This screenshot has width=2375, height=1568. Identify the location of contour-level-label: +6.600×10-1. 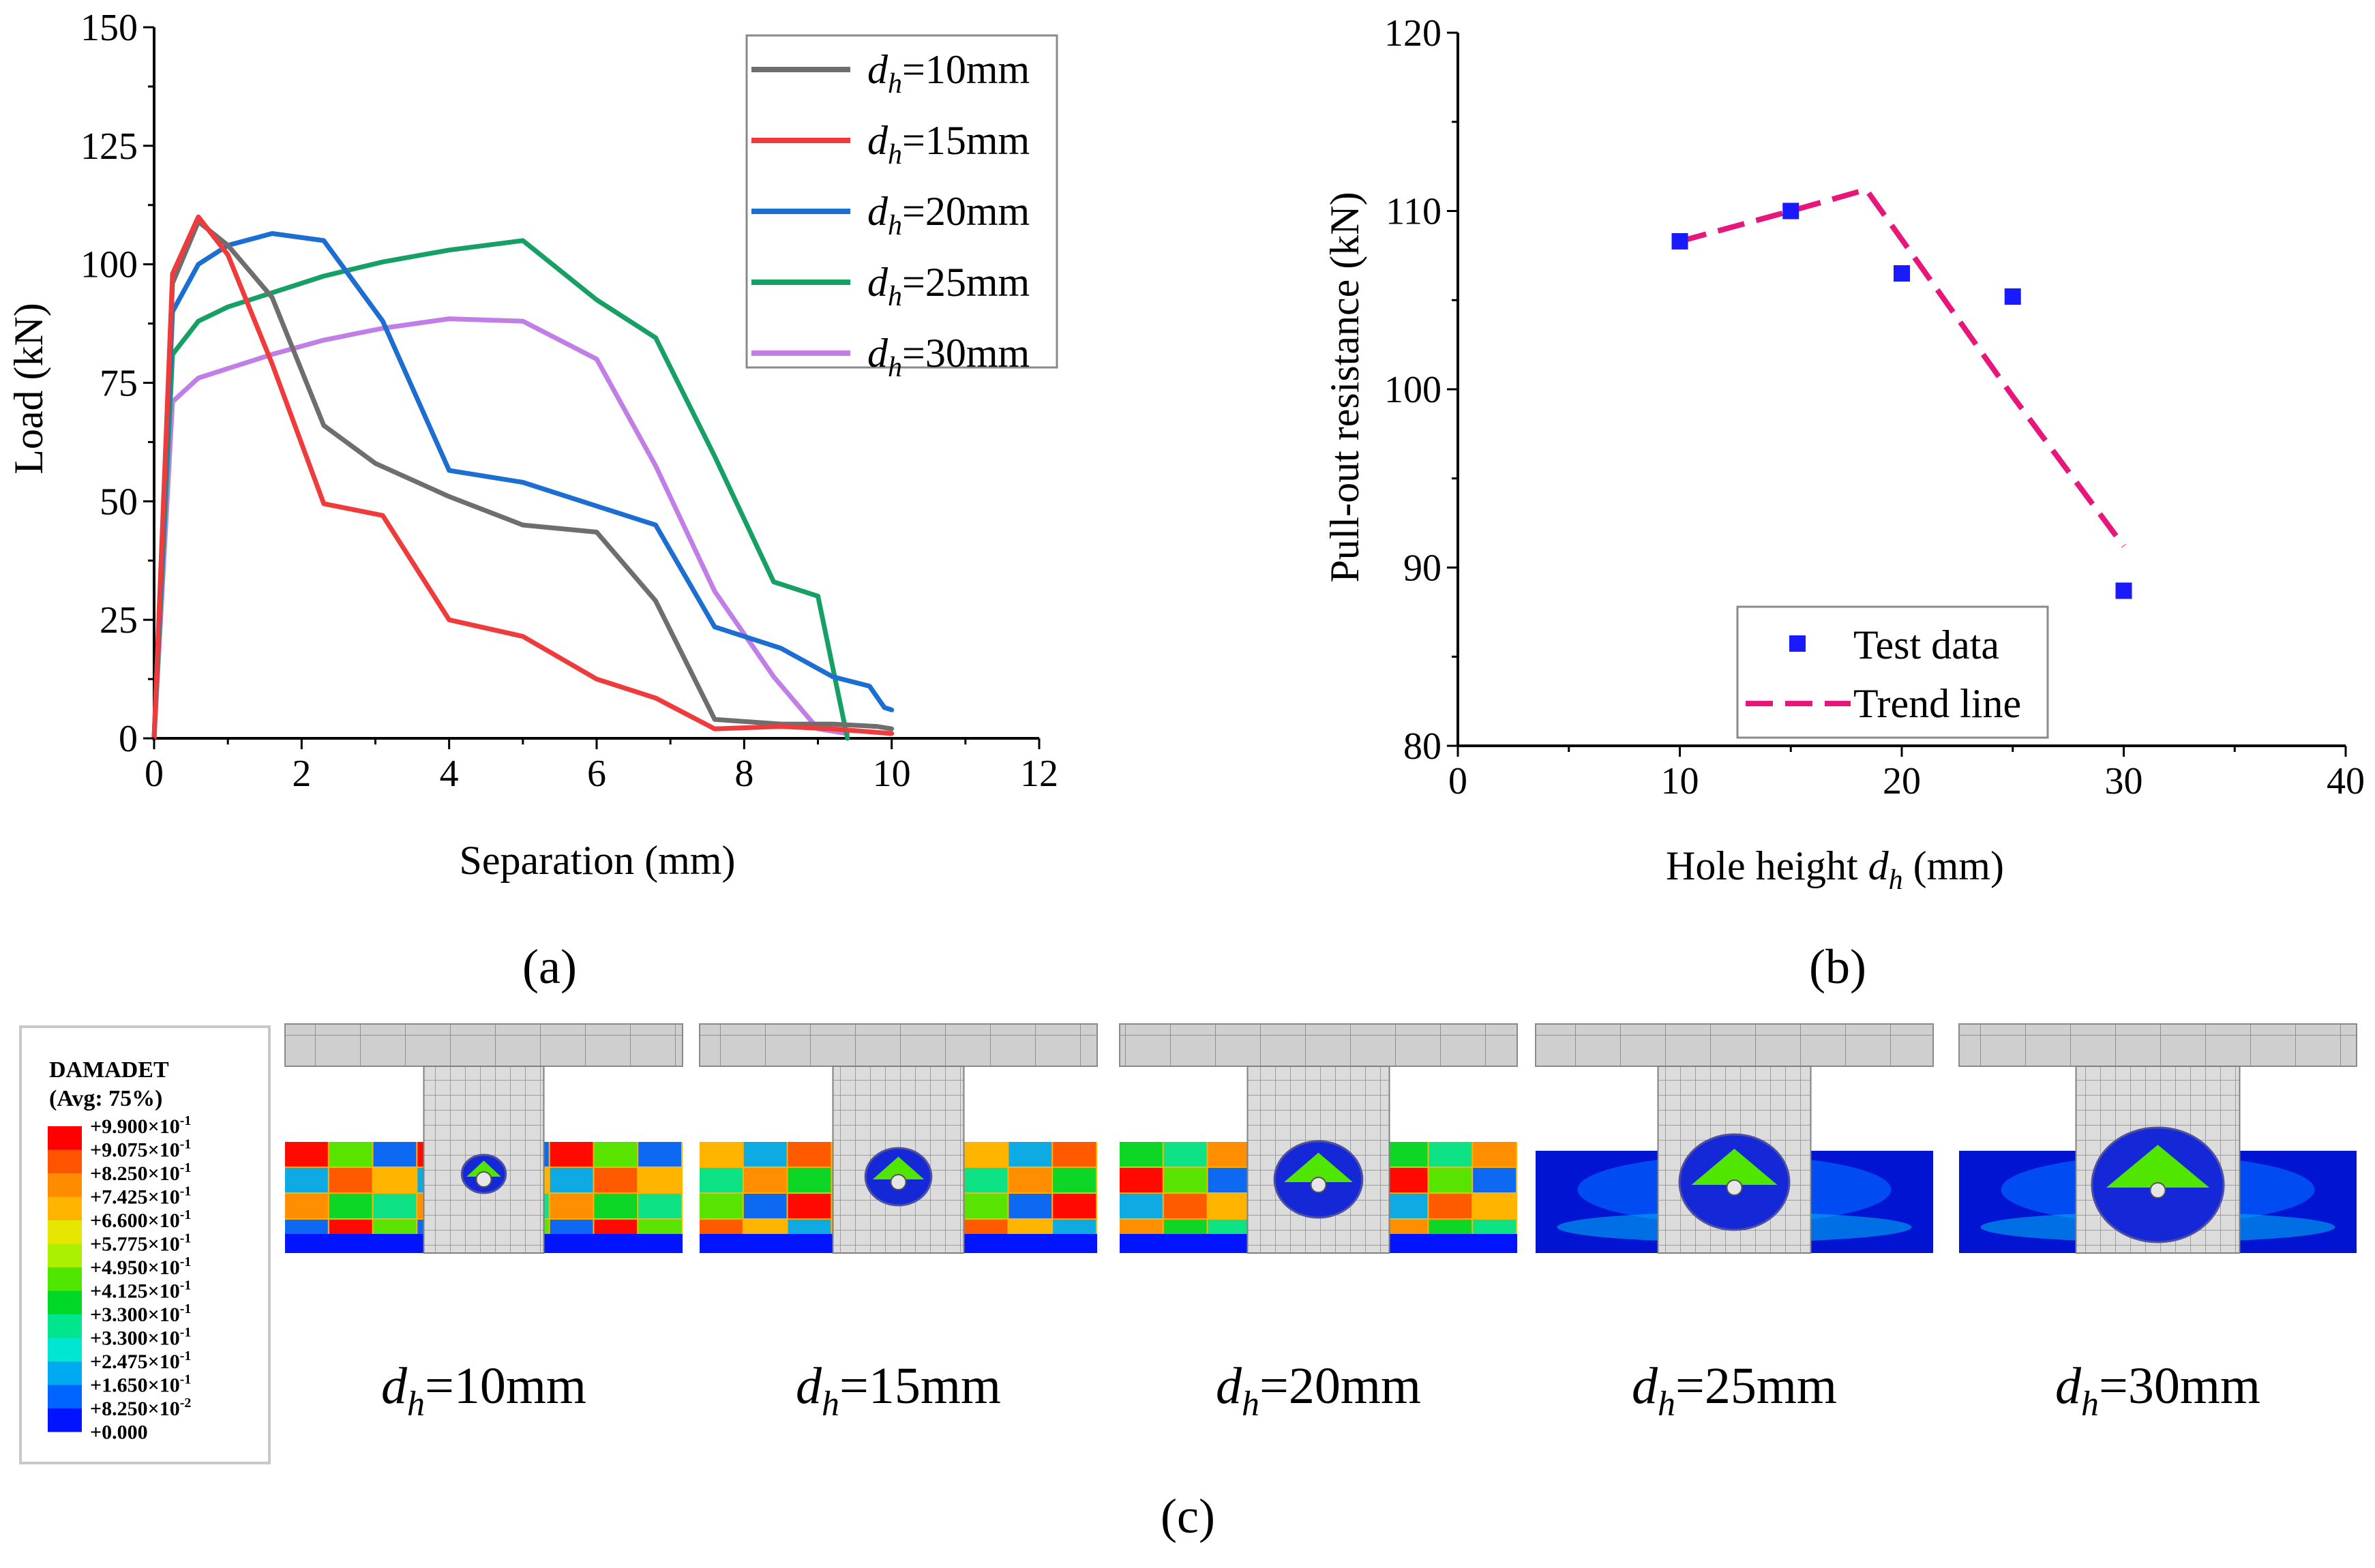
(140, 1219).